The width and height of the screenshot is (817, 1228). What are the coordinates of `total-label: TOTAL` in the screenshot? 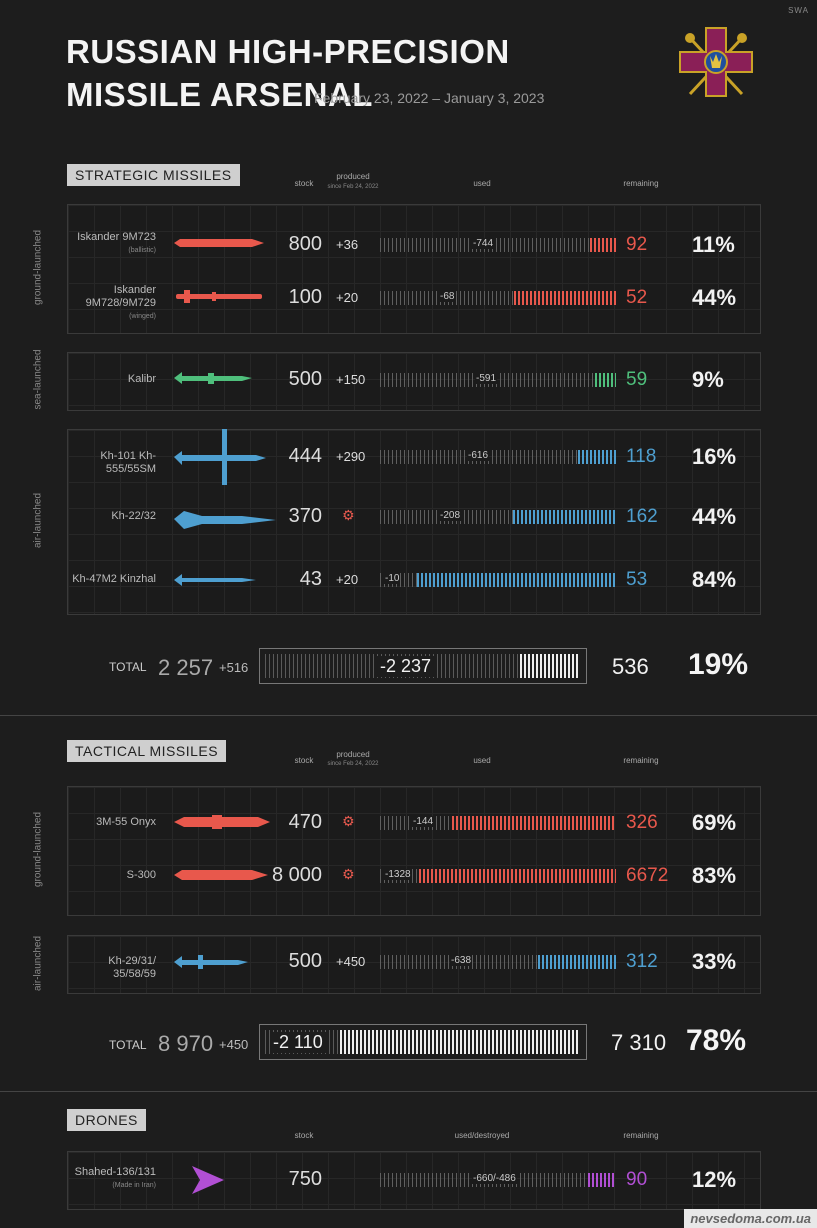 It's located at (128, 667).